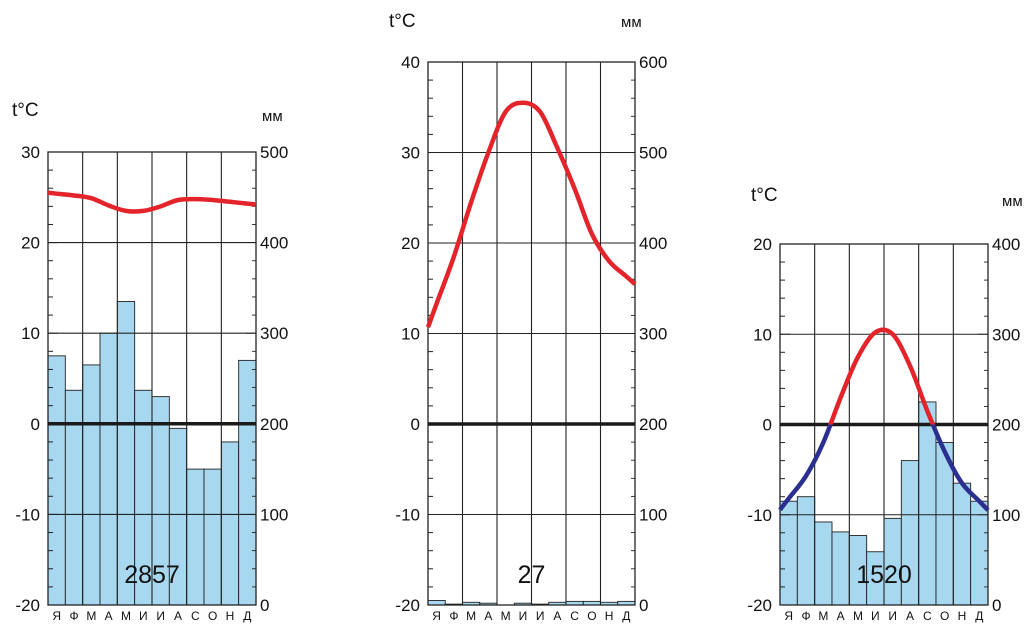 The height and width of the screenshot is (634, 1030). What do you see at coordinates (653, 62) in the screenshot?
I see `precip-tick-label: 600` at bounding box center [653, 62].